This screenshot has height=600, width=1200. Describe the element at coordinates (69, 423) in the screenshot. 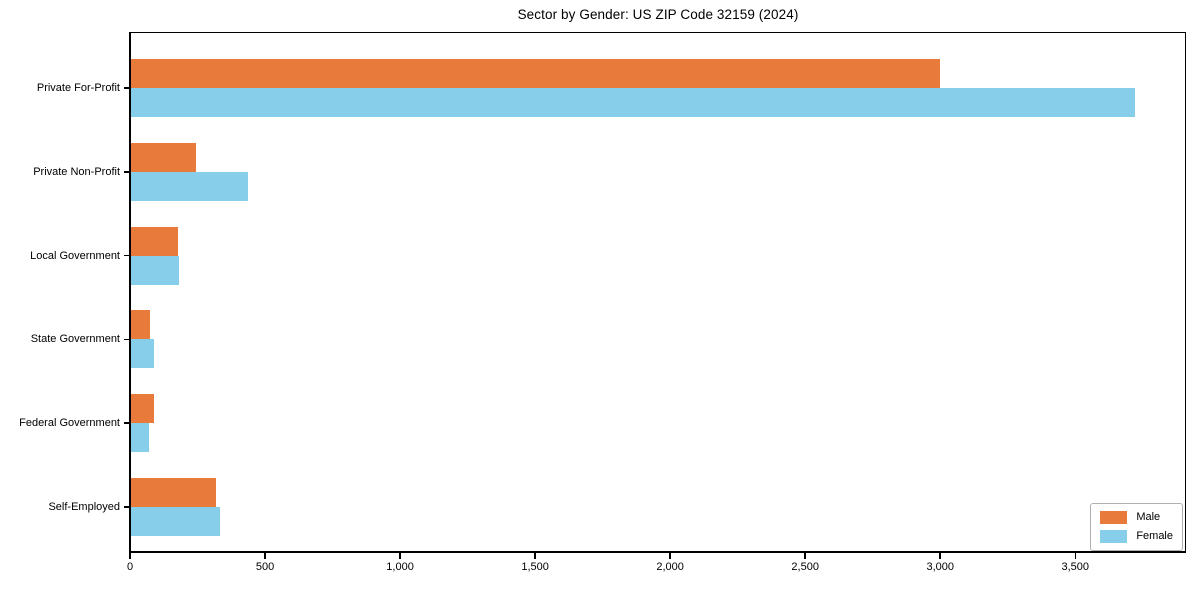

I see `category-label: Federal Government` at that location.